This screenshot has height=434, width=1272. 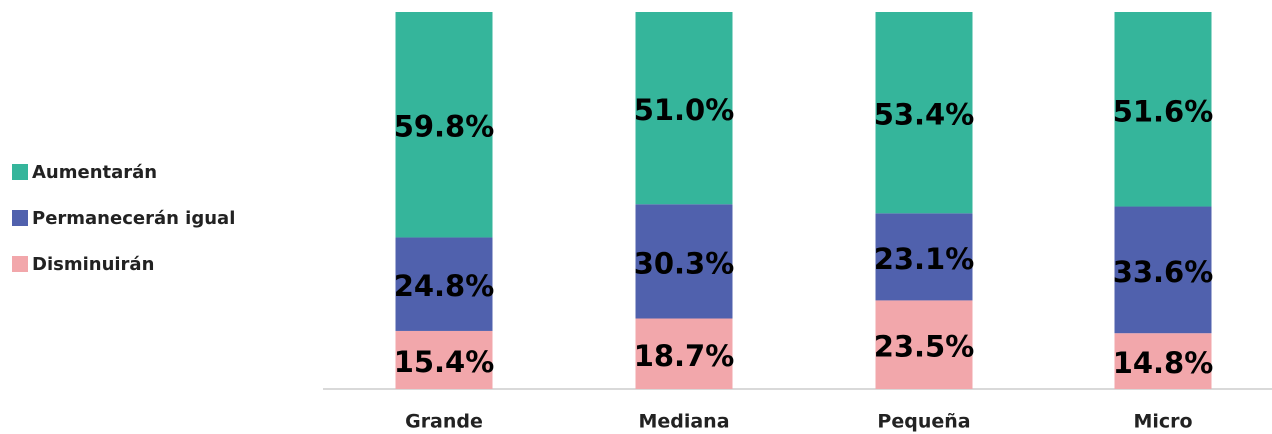 I want to click on legend-label: Disminuirán, so click(x=93, y=264).